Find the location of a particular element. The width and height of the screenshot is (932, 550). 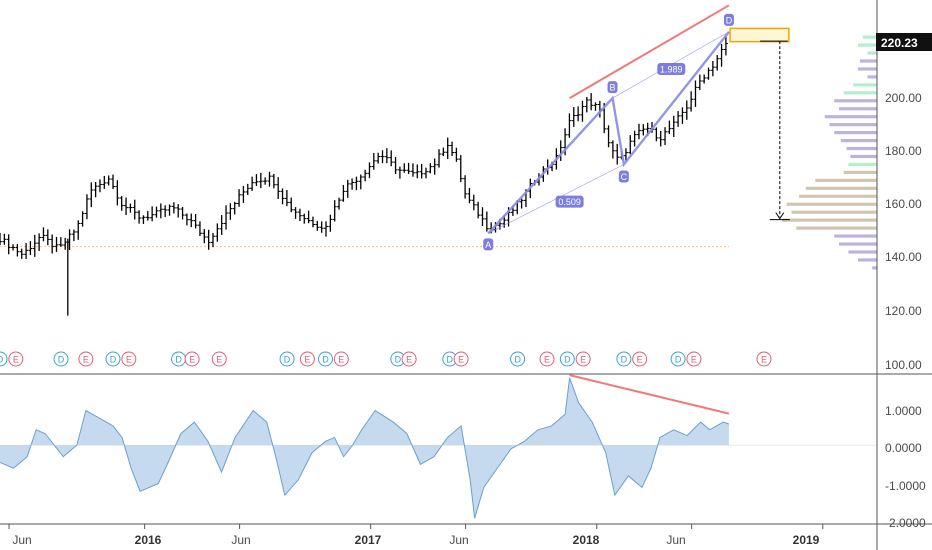

osc-tick-label: 1.0000 is located at coordinates (903, 411).